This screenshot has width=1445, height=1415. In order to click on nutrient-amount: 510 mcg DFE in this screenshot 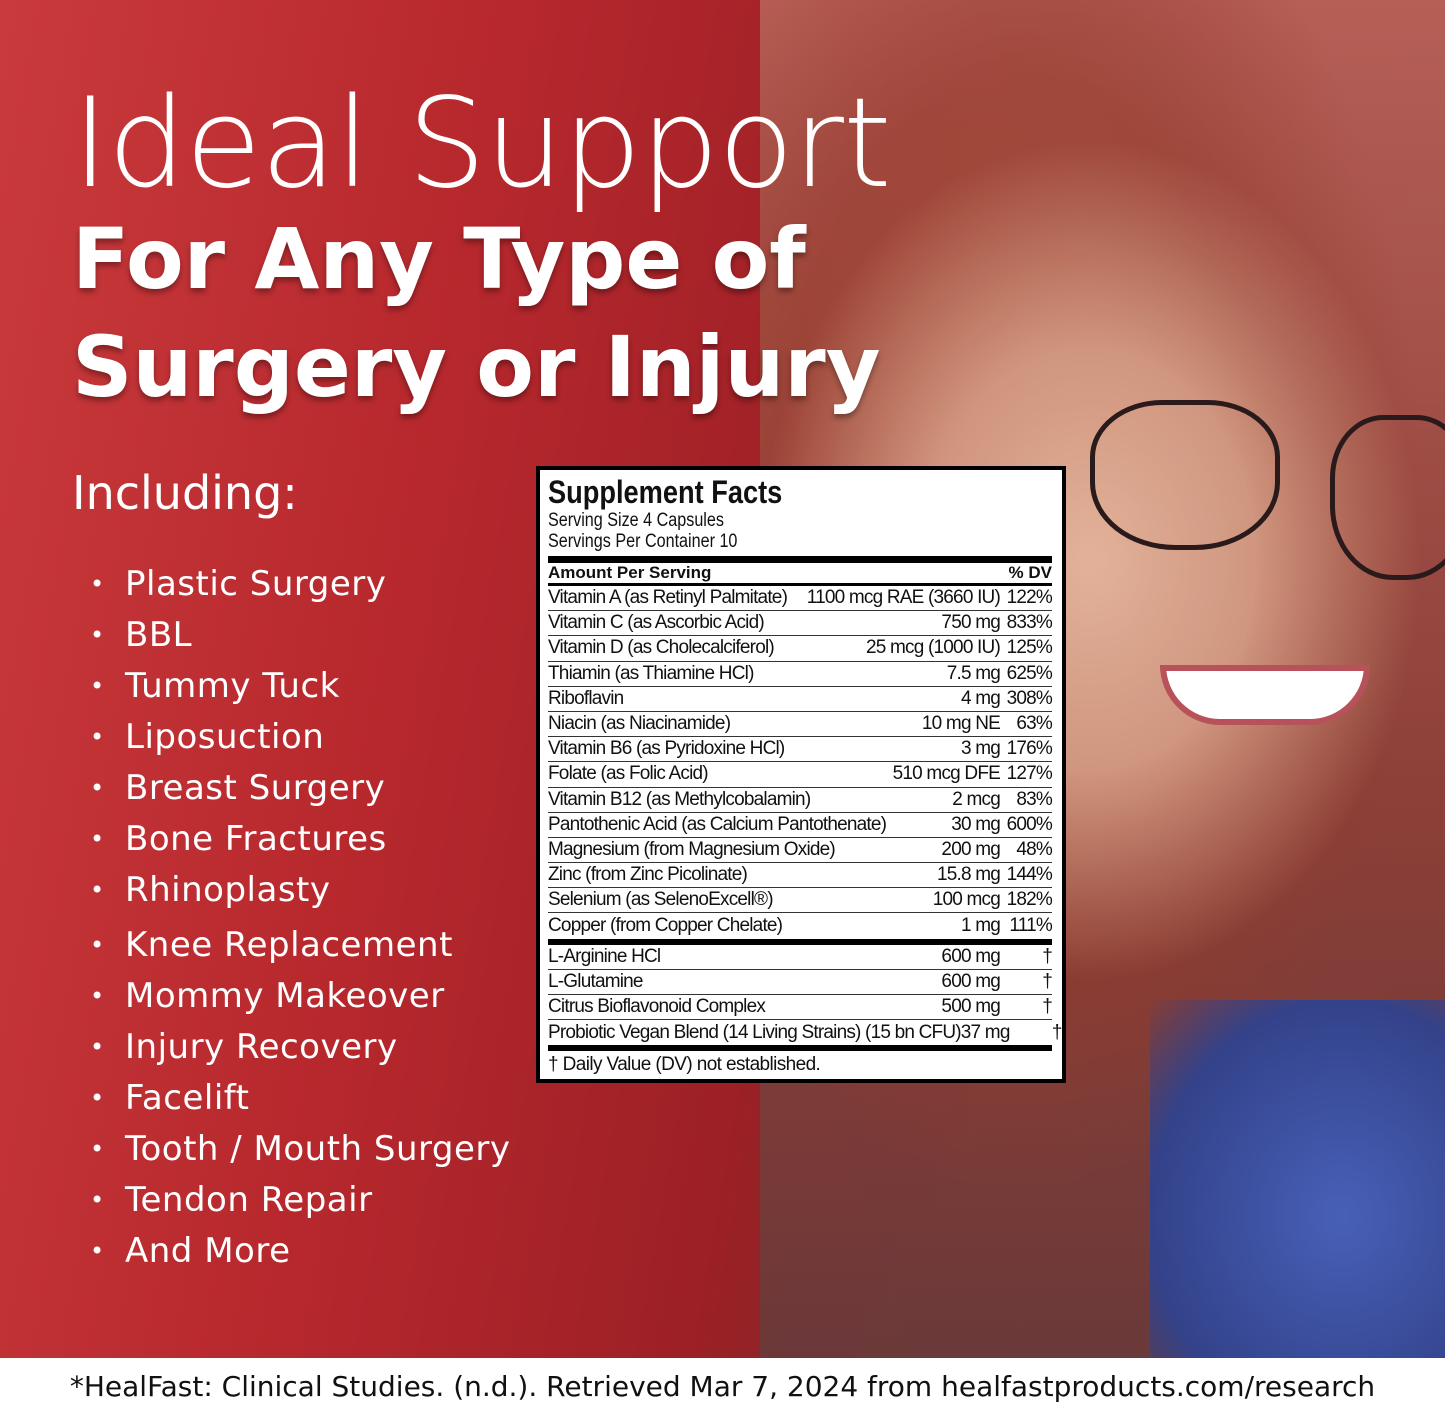, I will do `click(946, 774)`.